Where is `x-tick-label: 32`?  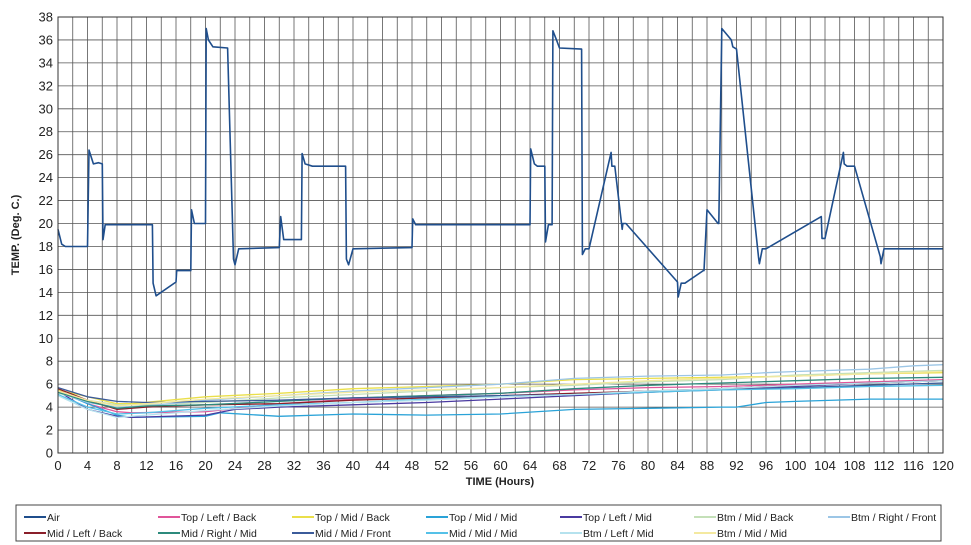
x-tick-label: 32 is located at coordinates (294, 465).